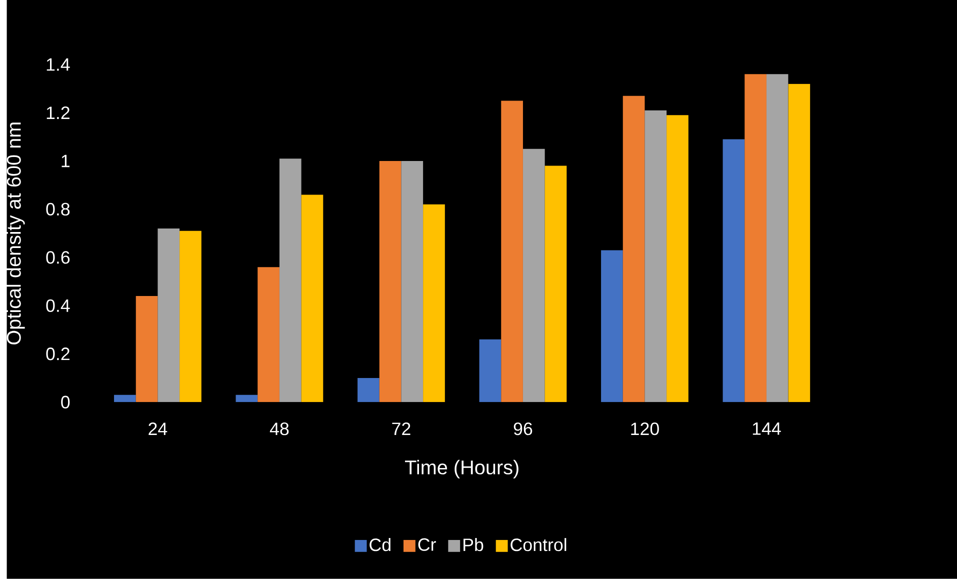  What do you see at coordinates (538, 545) in the screenshot?
I see `legend-label: Control` at bounding box center [538, 545].